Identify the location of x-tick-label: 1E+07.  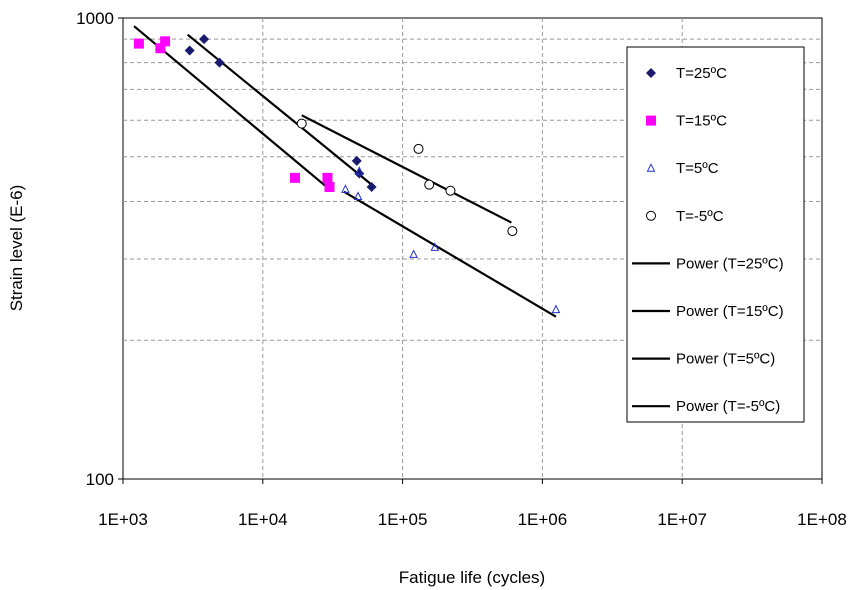
(682, 519).